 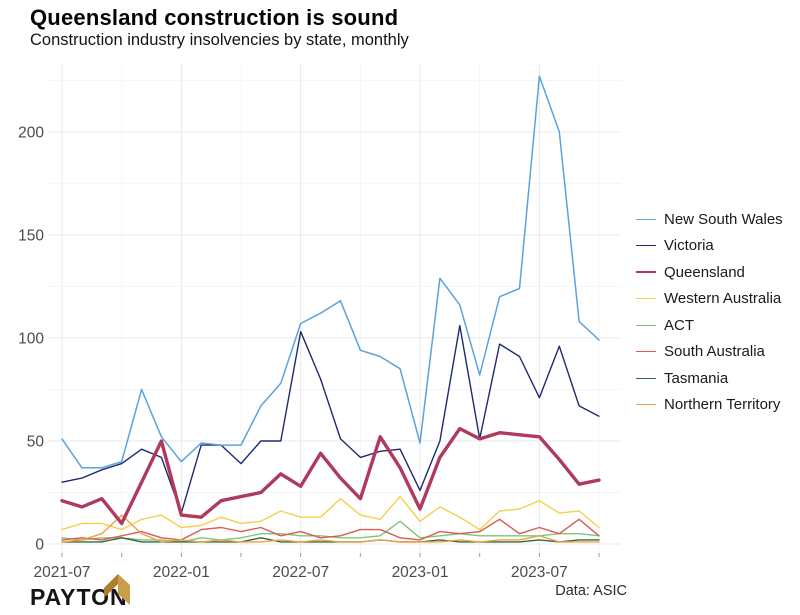 I want to click on y-axis-label: 0, so click(x=39, y=545).